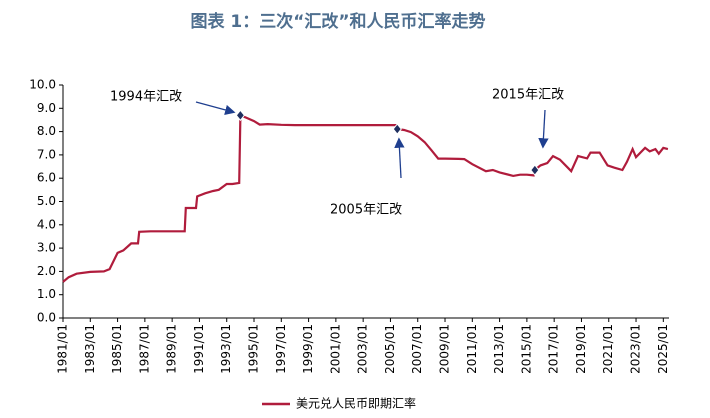 This screenshot has height=418, width=710. Describe the element at coordinates (46, 201) in the screenshot. I see `y-tick-label: 5.0` at that location.